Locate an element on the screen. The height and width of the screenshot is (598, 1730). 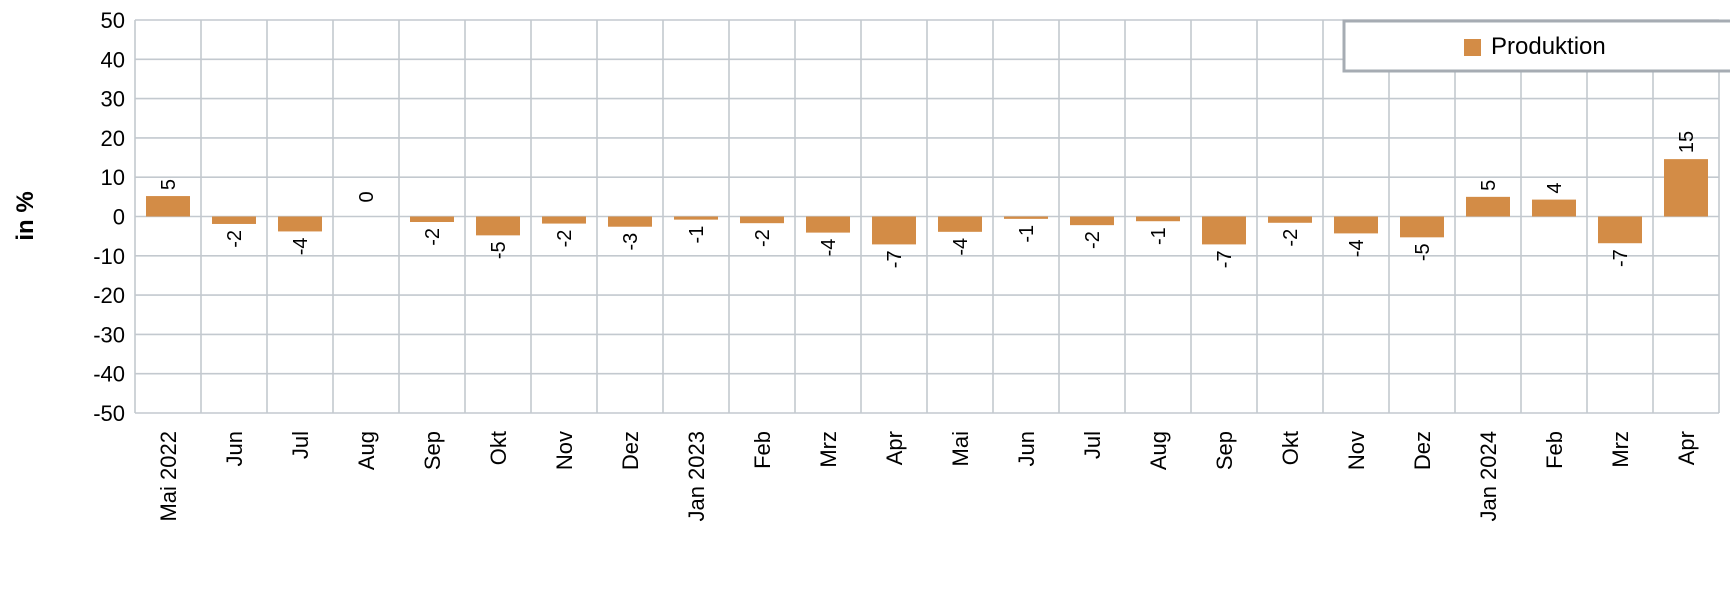
x-tick-label: Jan 2023 is located at coordinates (696, 476).